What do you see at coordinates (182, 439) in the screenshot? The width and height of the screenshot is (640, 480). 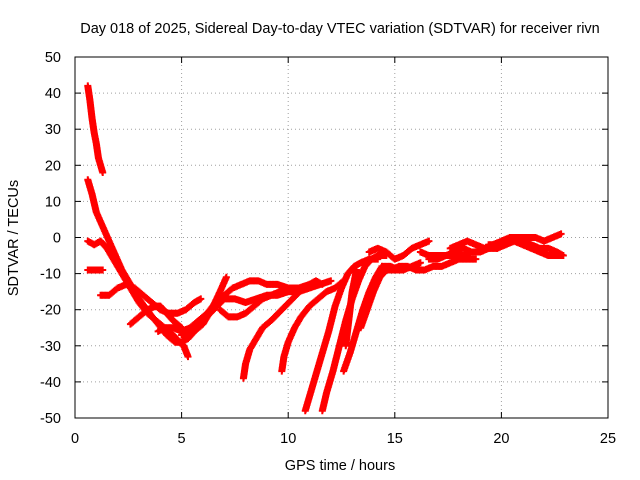 I see `x-tick-label: 5` at bounding box center [182, 439].